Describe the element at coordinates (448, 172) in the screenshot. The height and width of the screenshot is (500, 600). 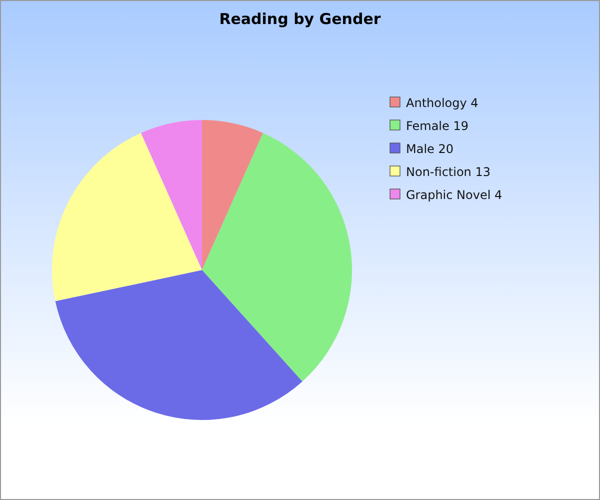
I see `legend-label: Non-fiction 13` at that location.